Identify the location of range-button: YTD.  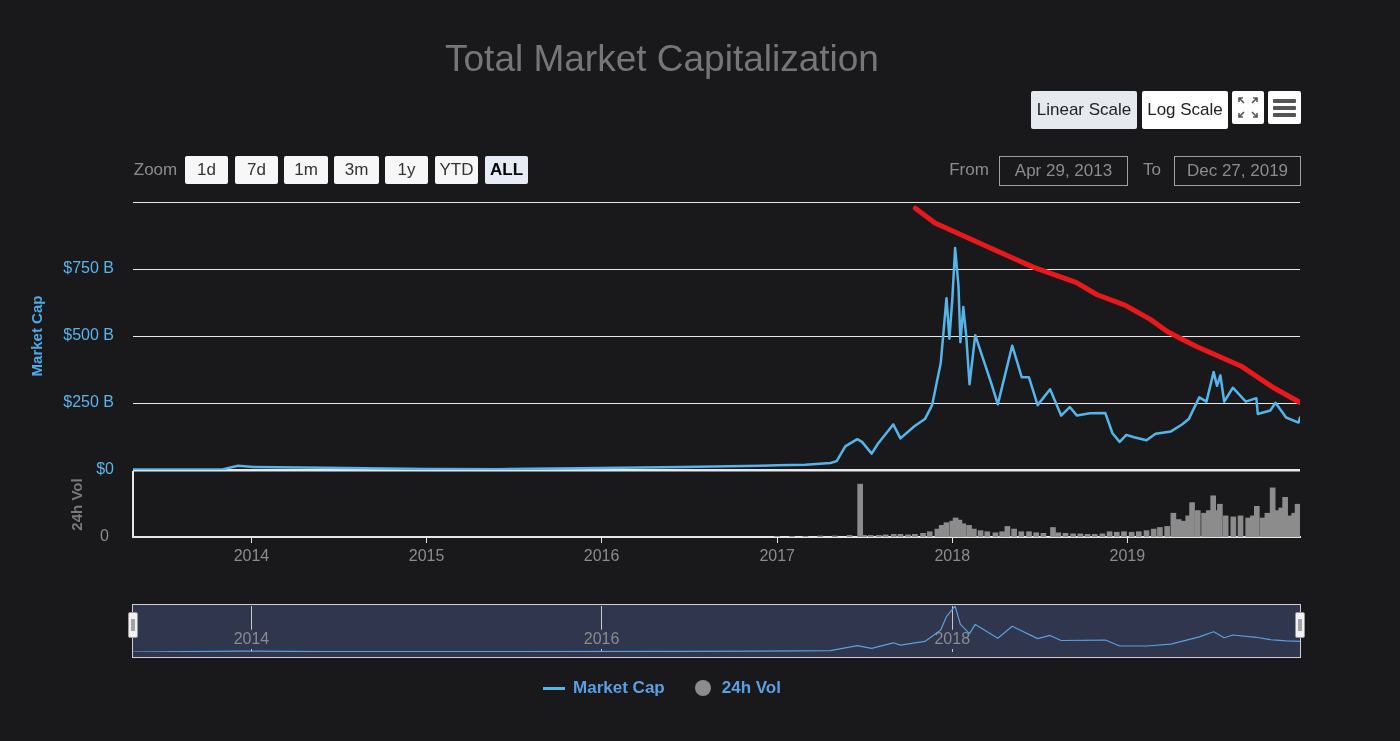
(456, 170).